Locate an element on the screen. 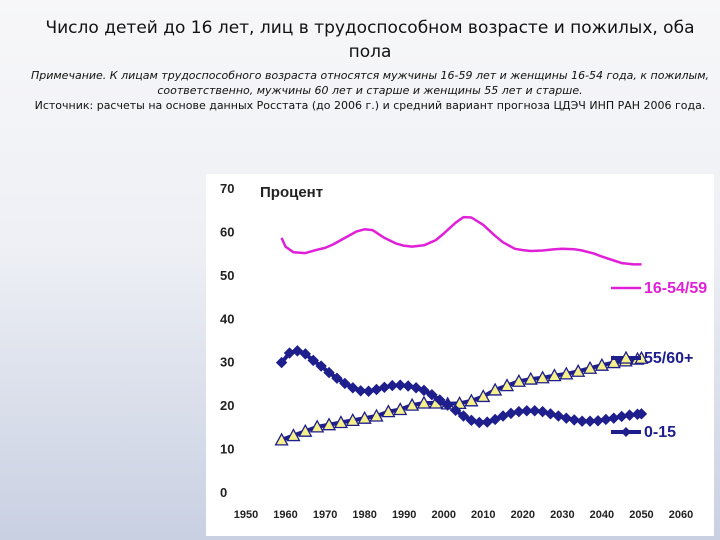  x-tick-label: 2010 is located at coordinates (483, 515).